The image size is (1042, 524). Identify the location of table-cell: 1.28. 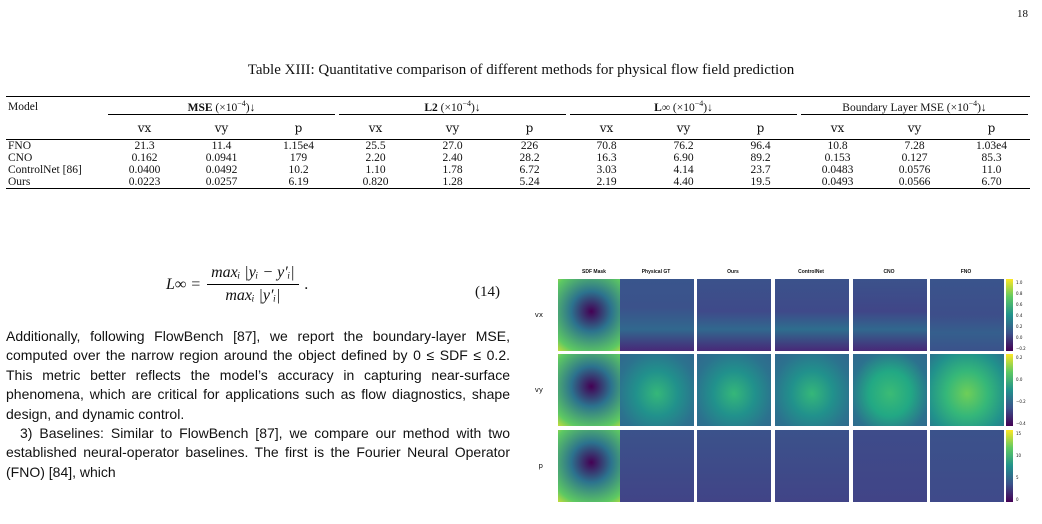
(452, 182).